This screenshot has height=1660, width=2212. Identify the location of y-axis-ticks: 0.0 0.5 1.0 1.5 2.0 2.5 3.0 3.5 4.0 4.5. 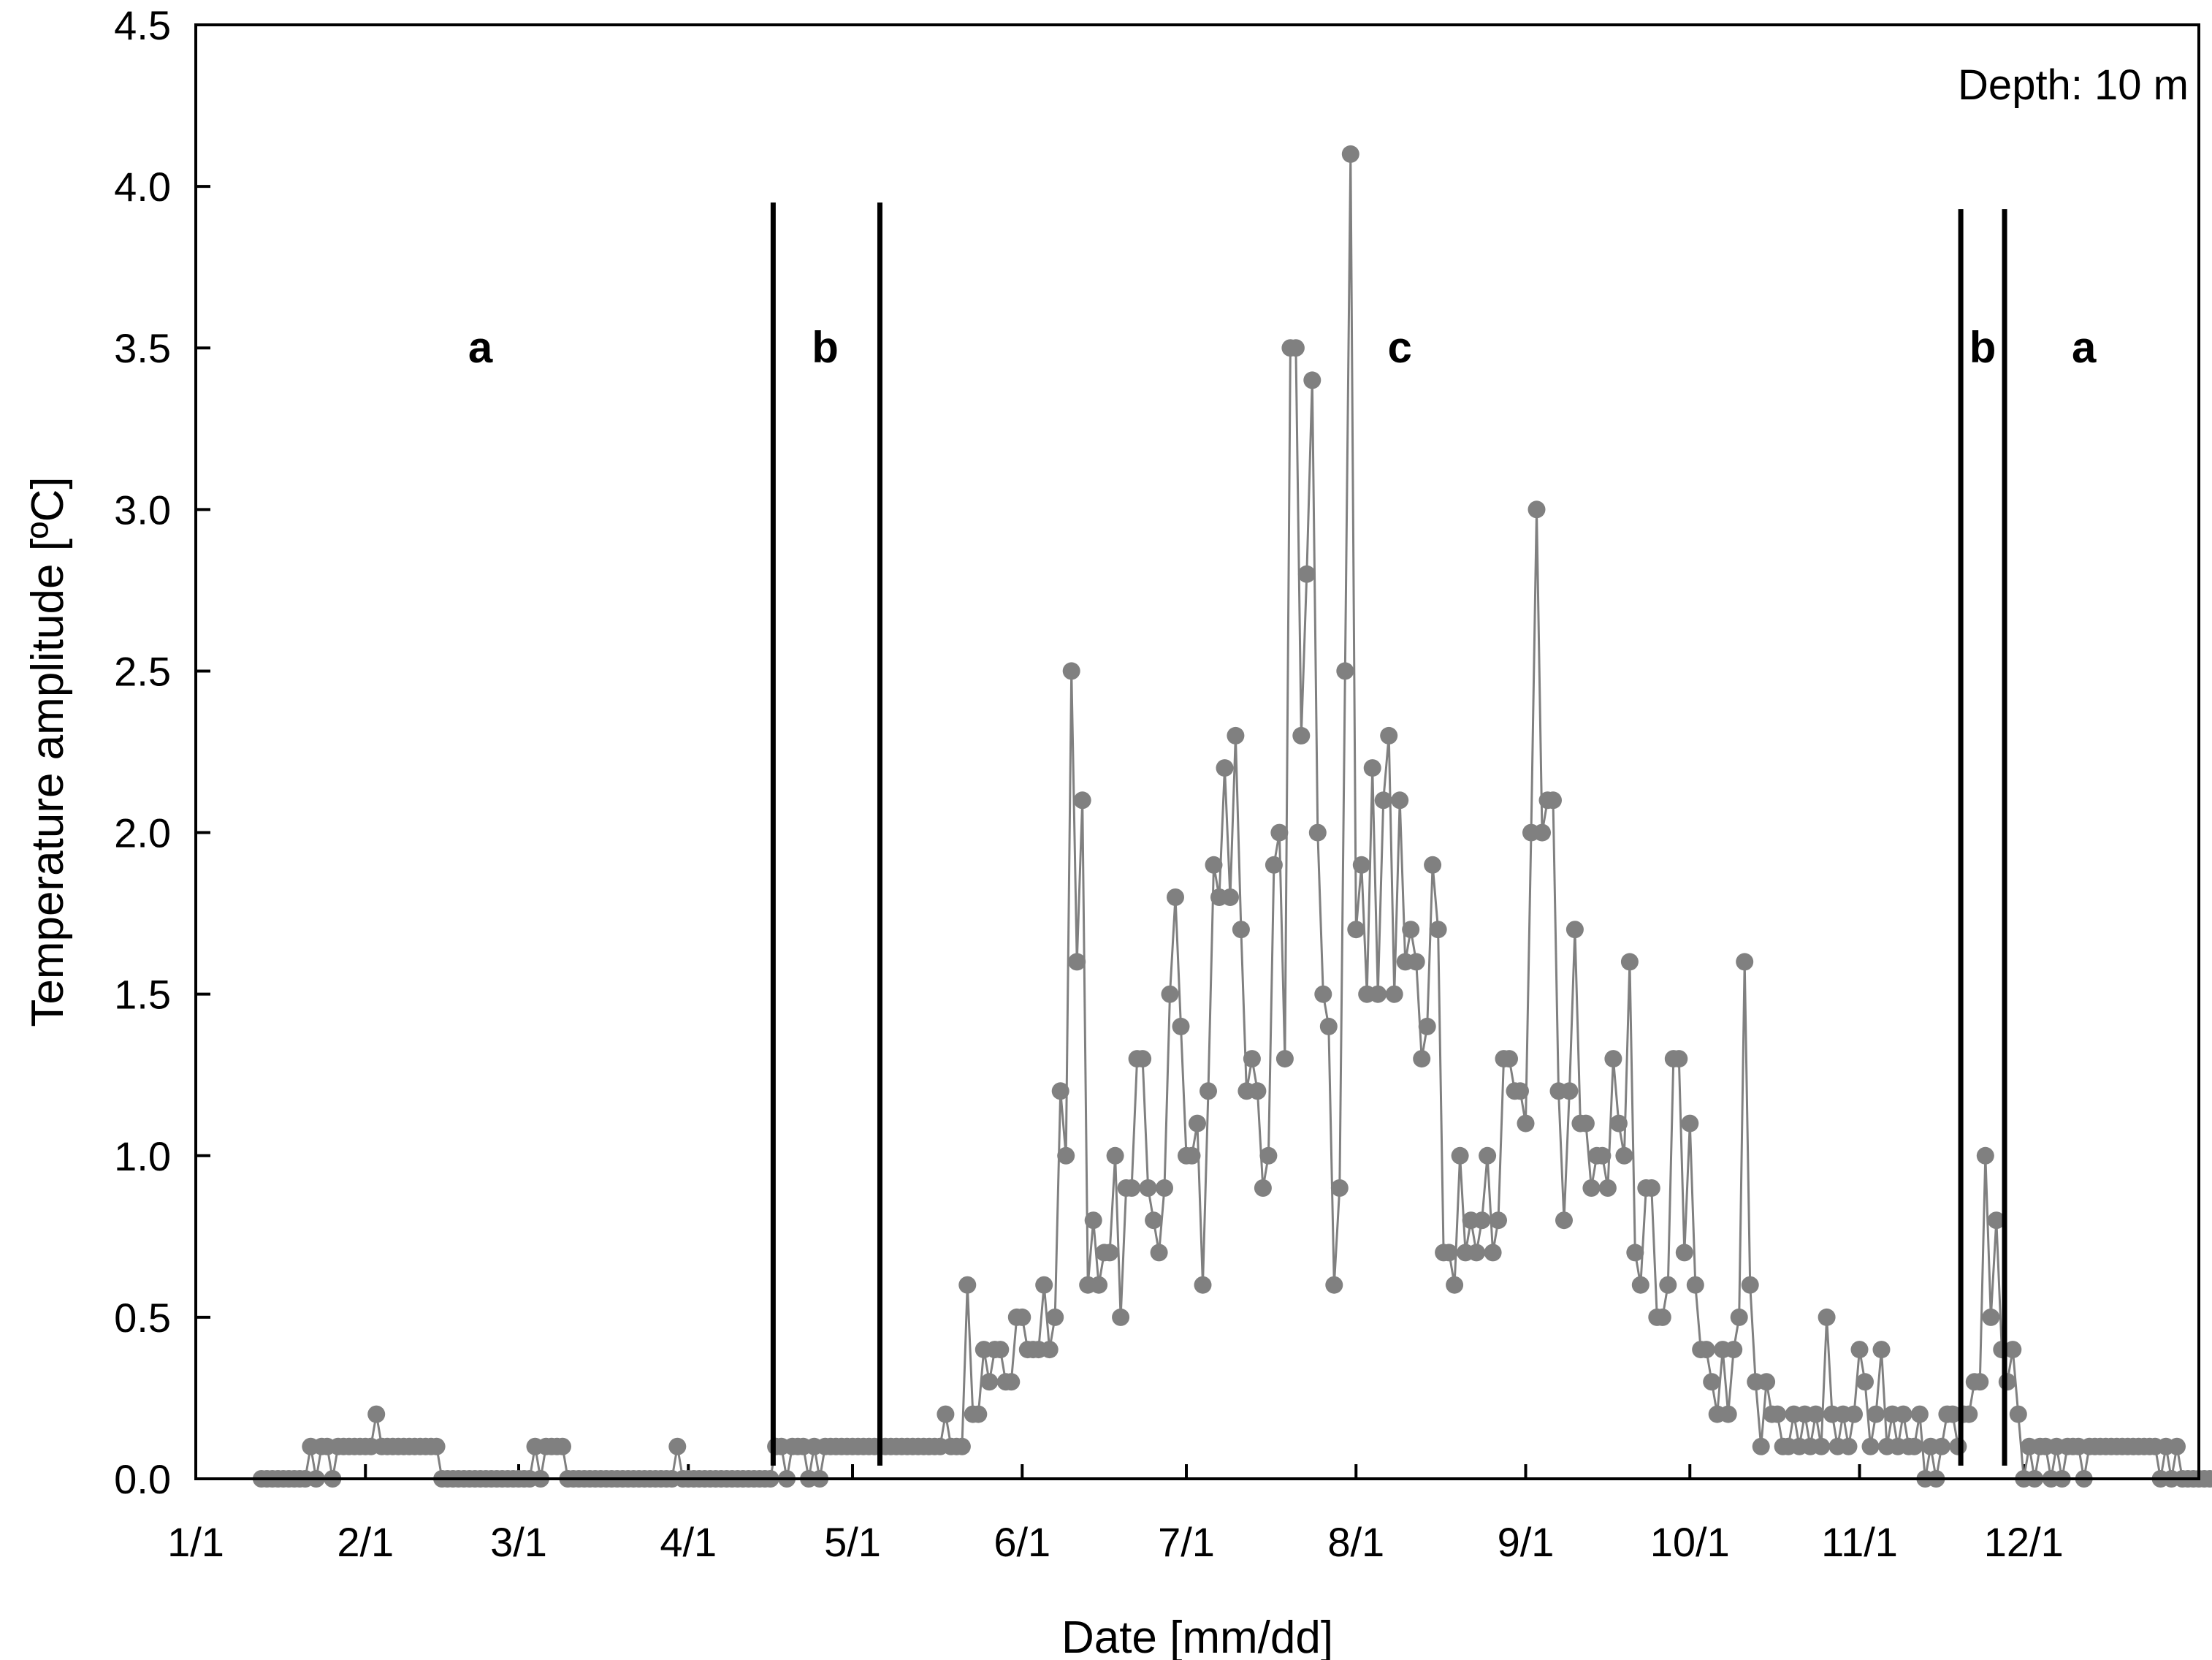
(162, 752).